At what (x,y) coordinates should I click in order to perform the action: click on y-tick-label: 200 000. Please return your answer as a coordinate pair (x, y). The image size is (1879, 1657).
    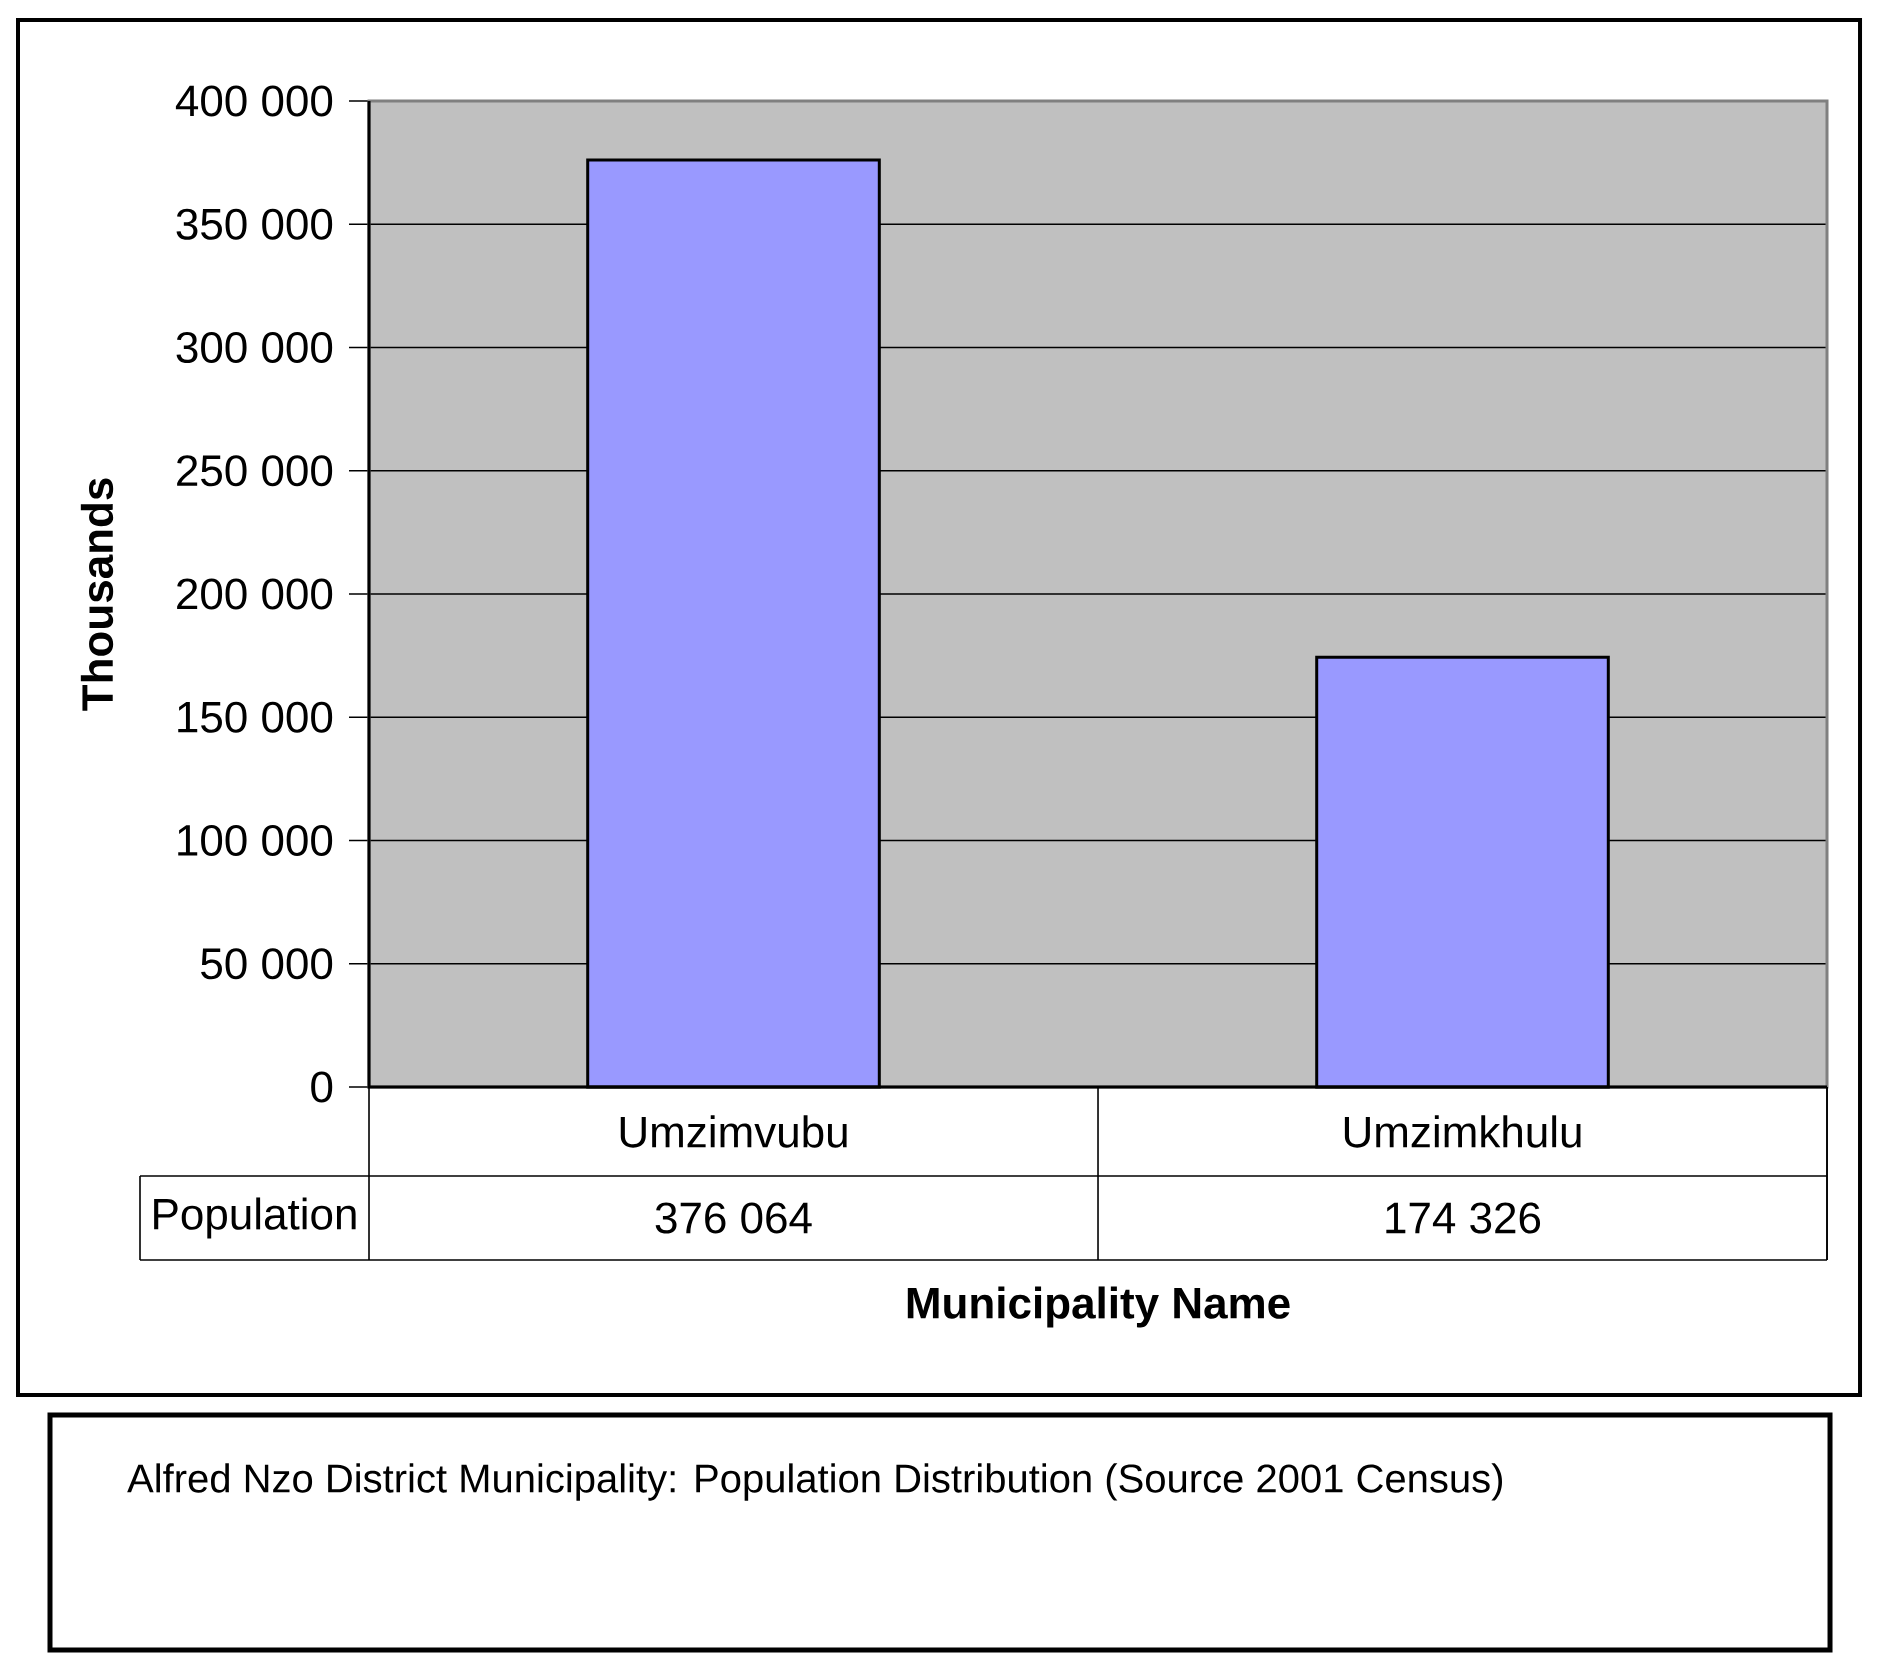
    Looking at the image, I should click on (255, 594).